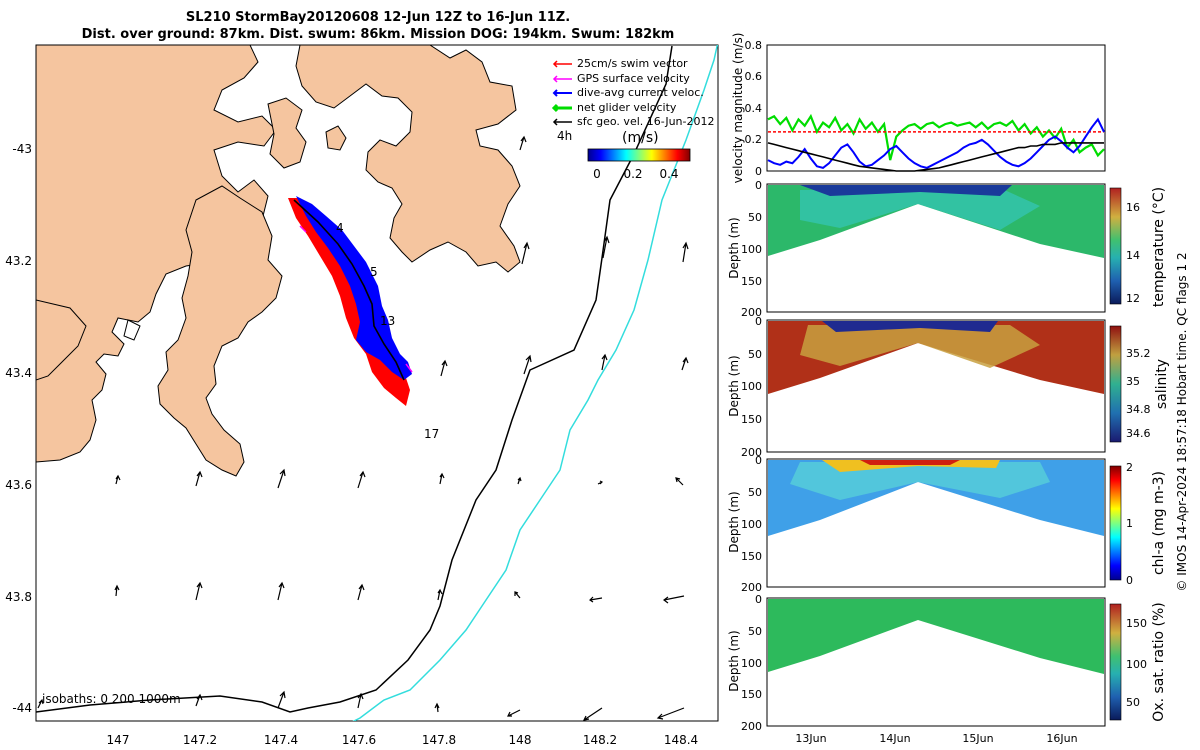  Describe the element at coordinates (520, 740) in the screenshot. I see `map-x-tick: 148` at that location.